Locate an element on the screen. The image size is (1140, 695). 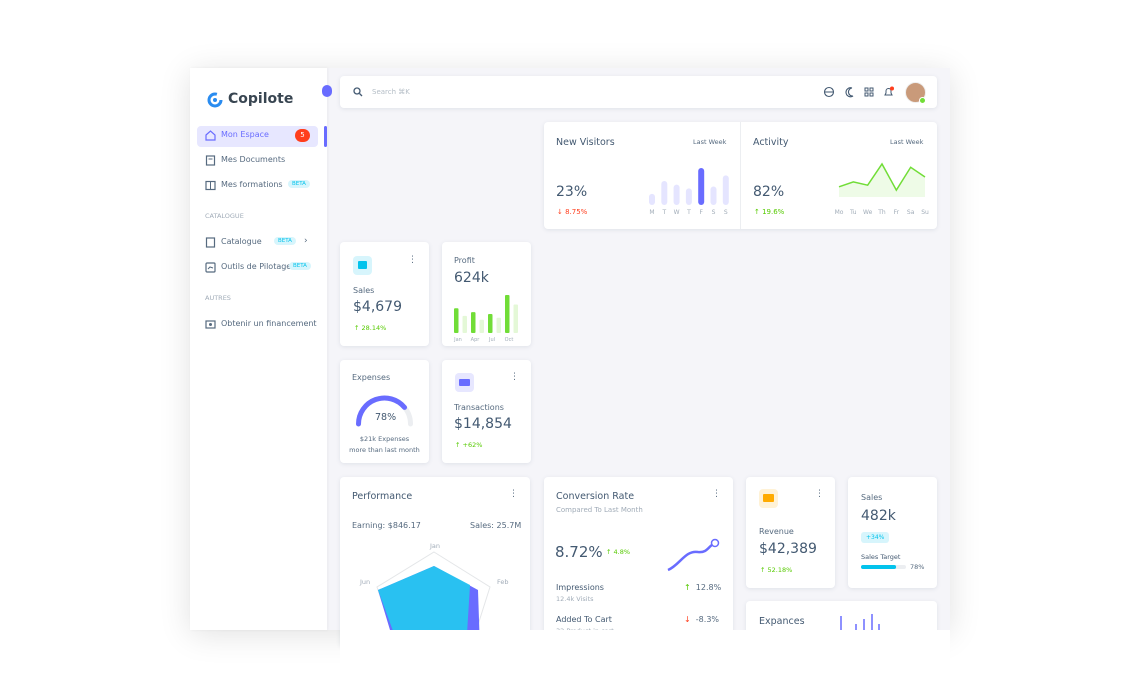
row-sub: 32 Product in cart is located at coordinates (585, 631).